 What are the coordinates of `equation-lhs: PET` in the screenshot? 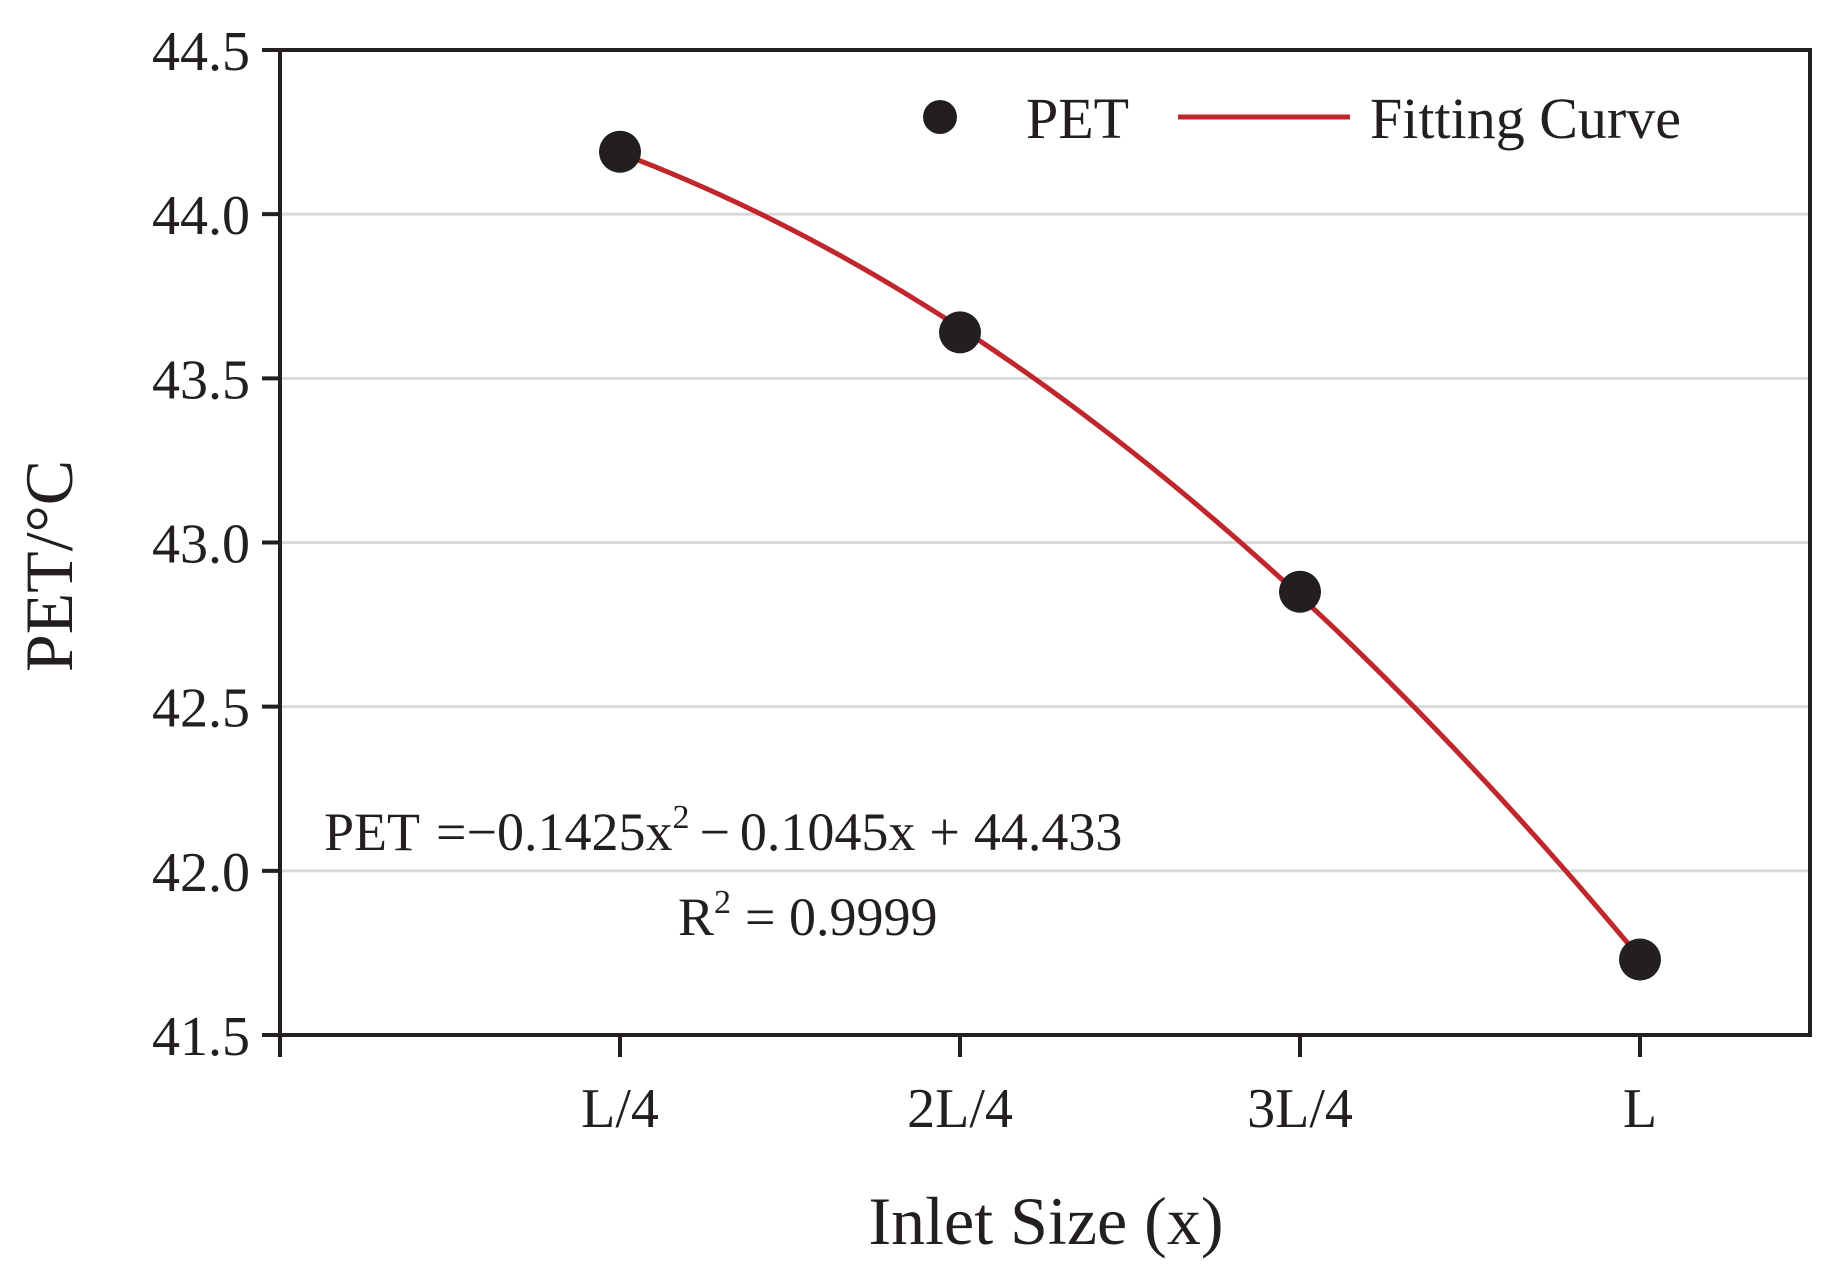 It's located at (372, 832).